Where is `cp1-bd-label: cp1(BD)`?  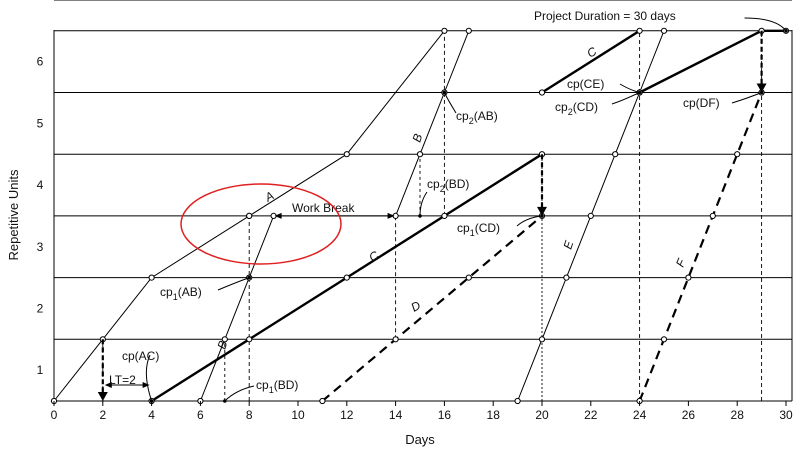 cp1-bd-label: cp1(BD) is located at coordinates (277, 386).